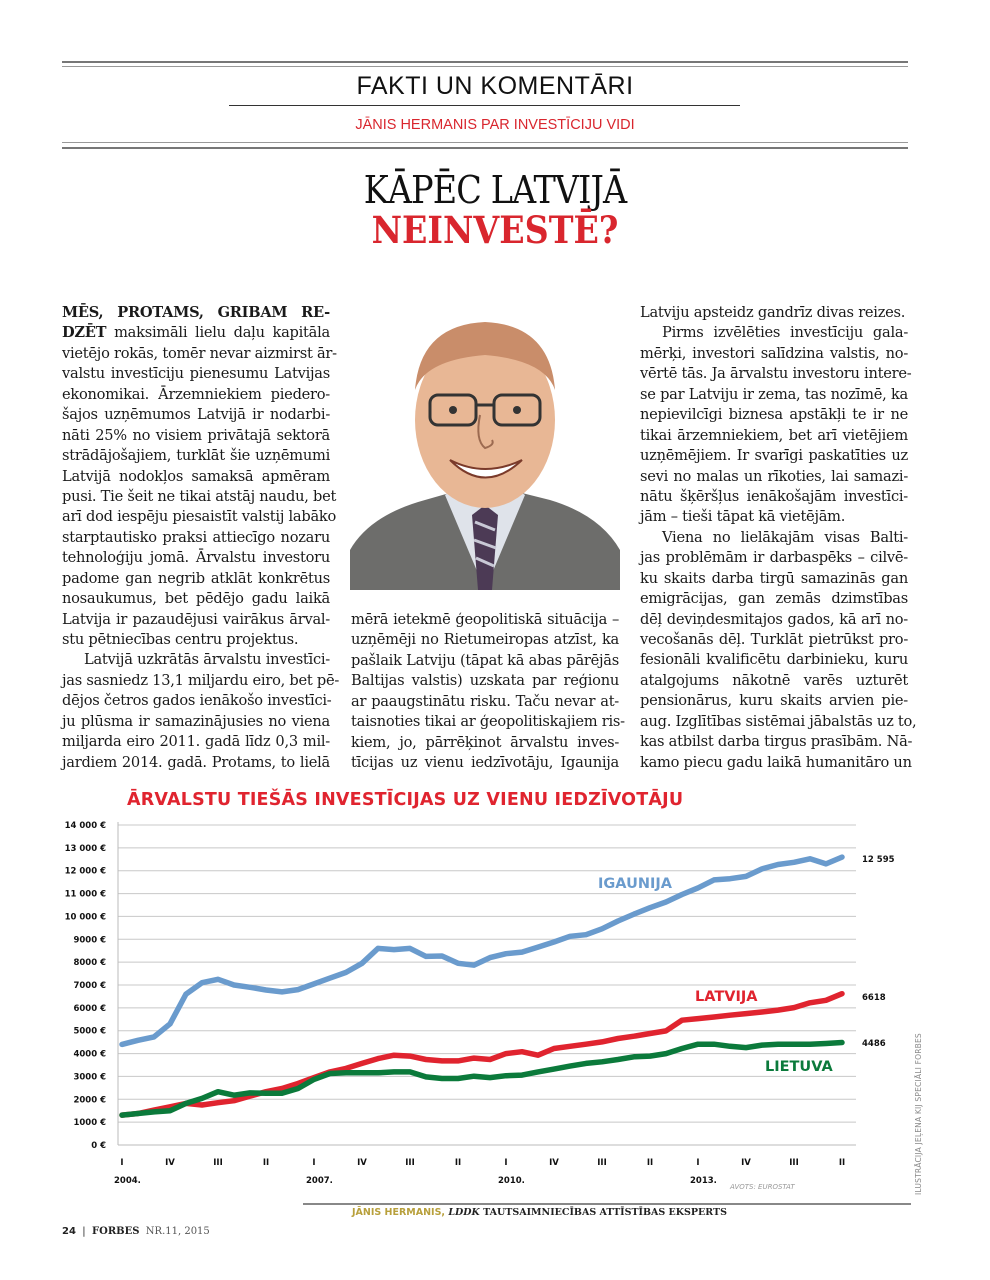  I want to click on line-text: dēļ deviņdesmitajos gados, kā arī no-, so click(774, 619).